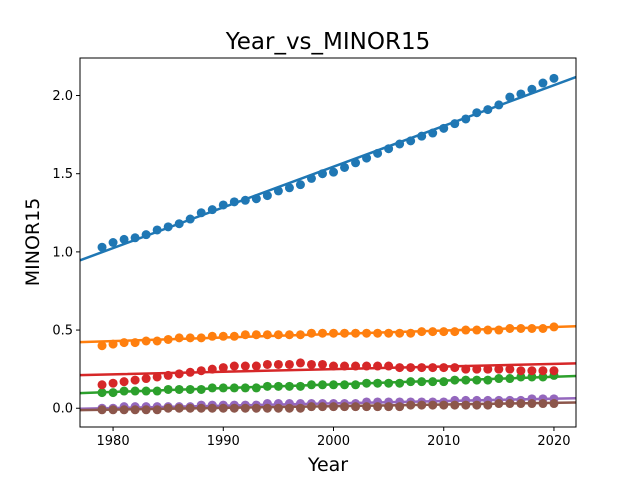 This screenshot has width=640, height=480. I want to click on chart-title: Year_vs_MINOR15, so click(327, 42).